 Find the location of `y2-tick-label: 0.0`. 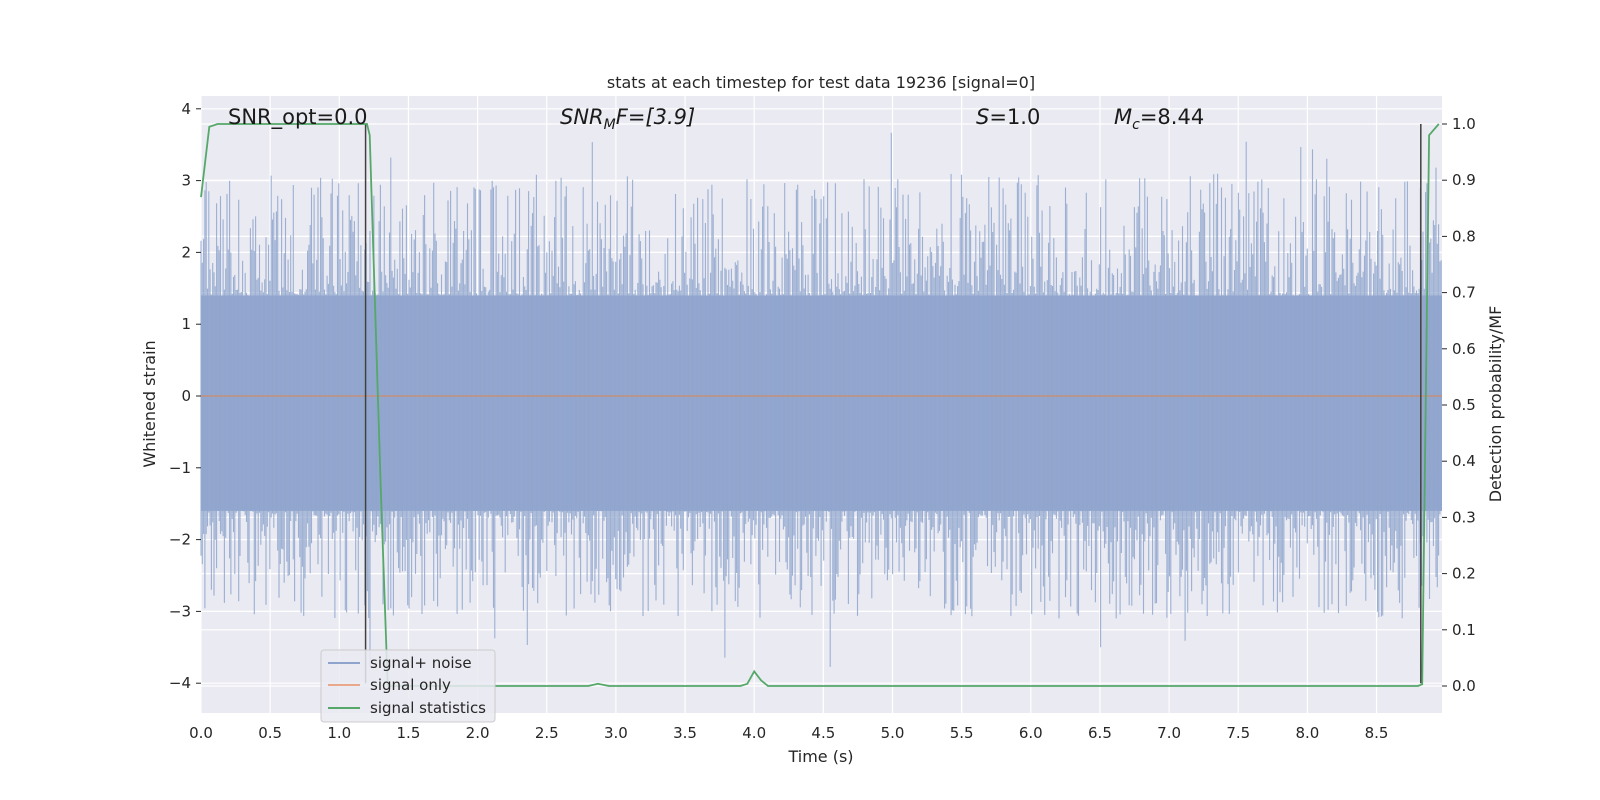

y2-tick-label: 0.0 is located at coordinates (1464, 686).